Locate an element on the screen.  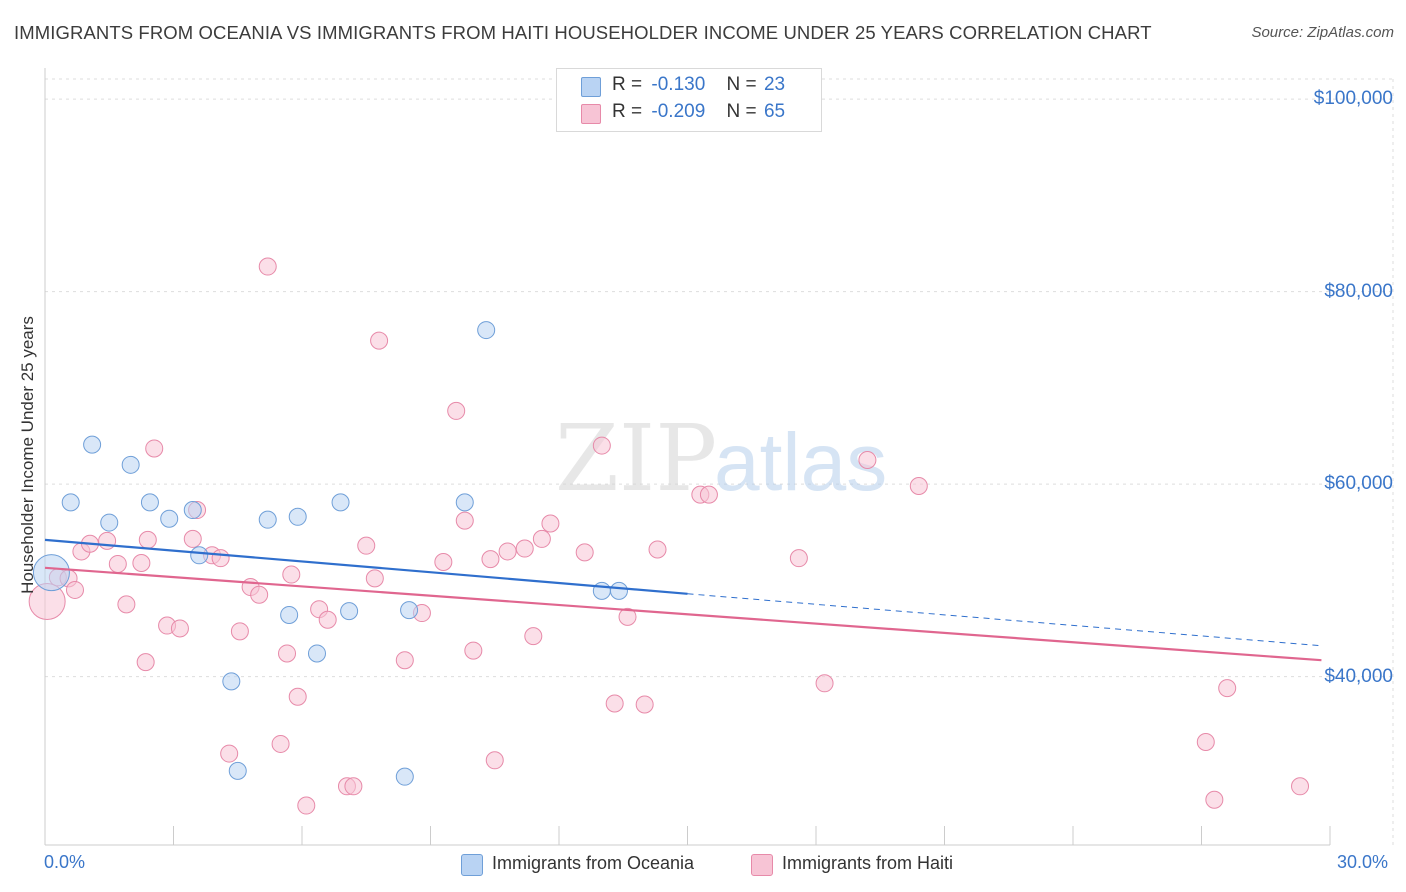
oceania-legend-label: Immigrants from Oceania is located at coordinates (593, 863).